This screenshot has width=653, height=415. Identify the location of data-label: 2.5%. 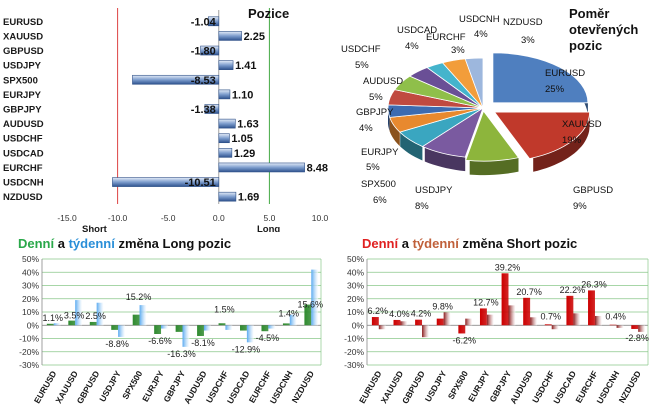
(95, 316).